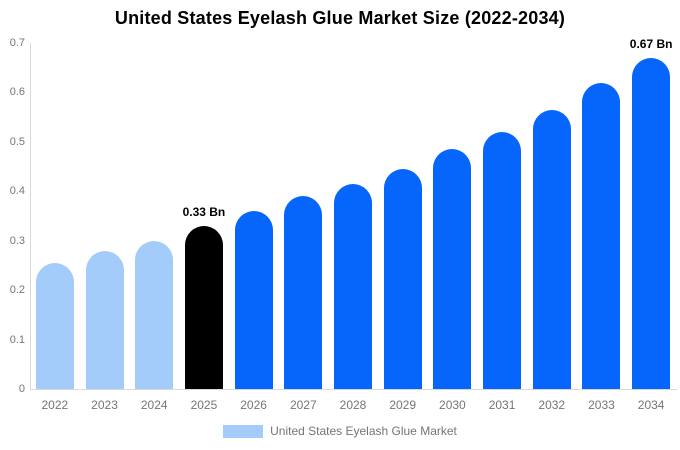  What do you see at coordinates (204, 211) in the screenshot?
I see `data-label-2025: 0.33 Bn` at bounding box center [204, 211].